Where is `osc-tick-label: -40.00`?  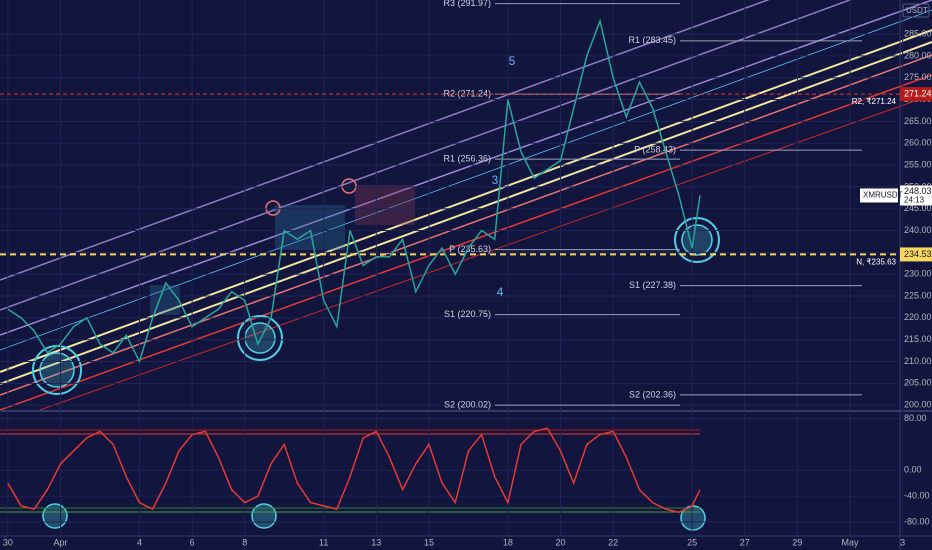 osc-tick-label: -40.00 is located at coordinates (917, 496).